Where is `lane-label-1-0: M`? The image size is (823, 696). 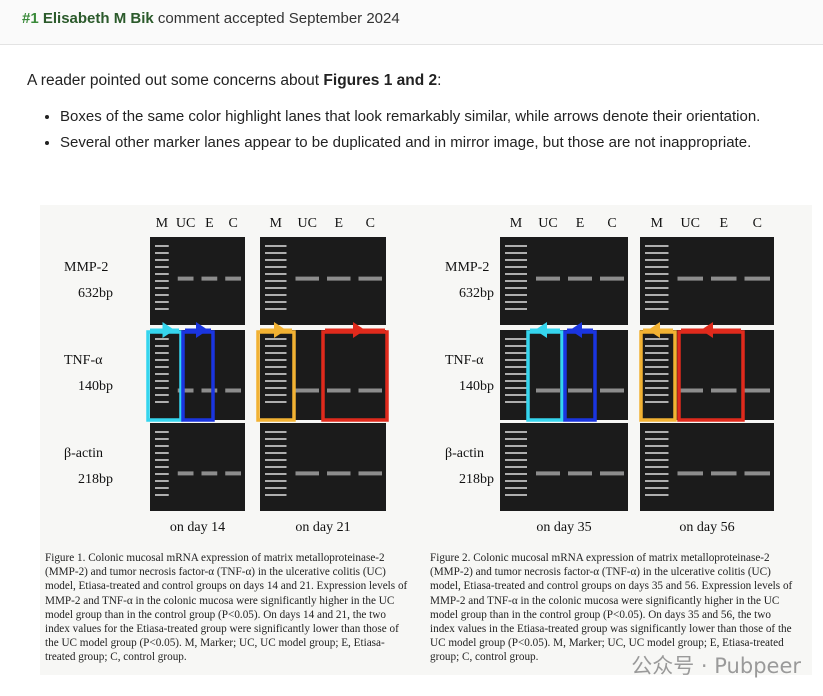
lane-label-1-0: M is located at coordinates (276, 223).